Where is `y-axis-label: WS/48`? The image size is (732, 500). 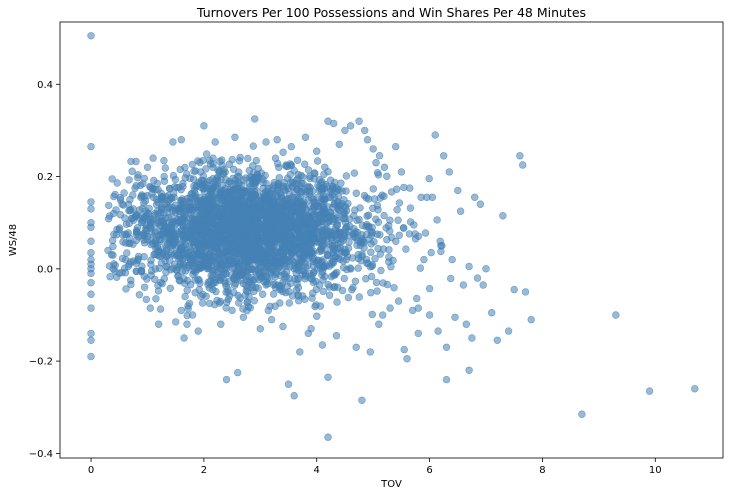 y-axis-label: WS/48 is located at coordinates (13, 240).